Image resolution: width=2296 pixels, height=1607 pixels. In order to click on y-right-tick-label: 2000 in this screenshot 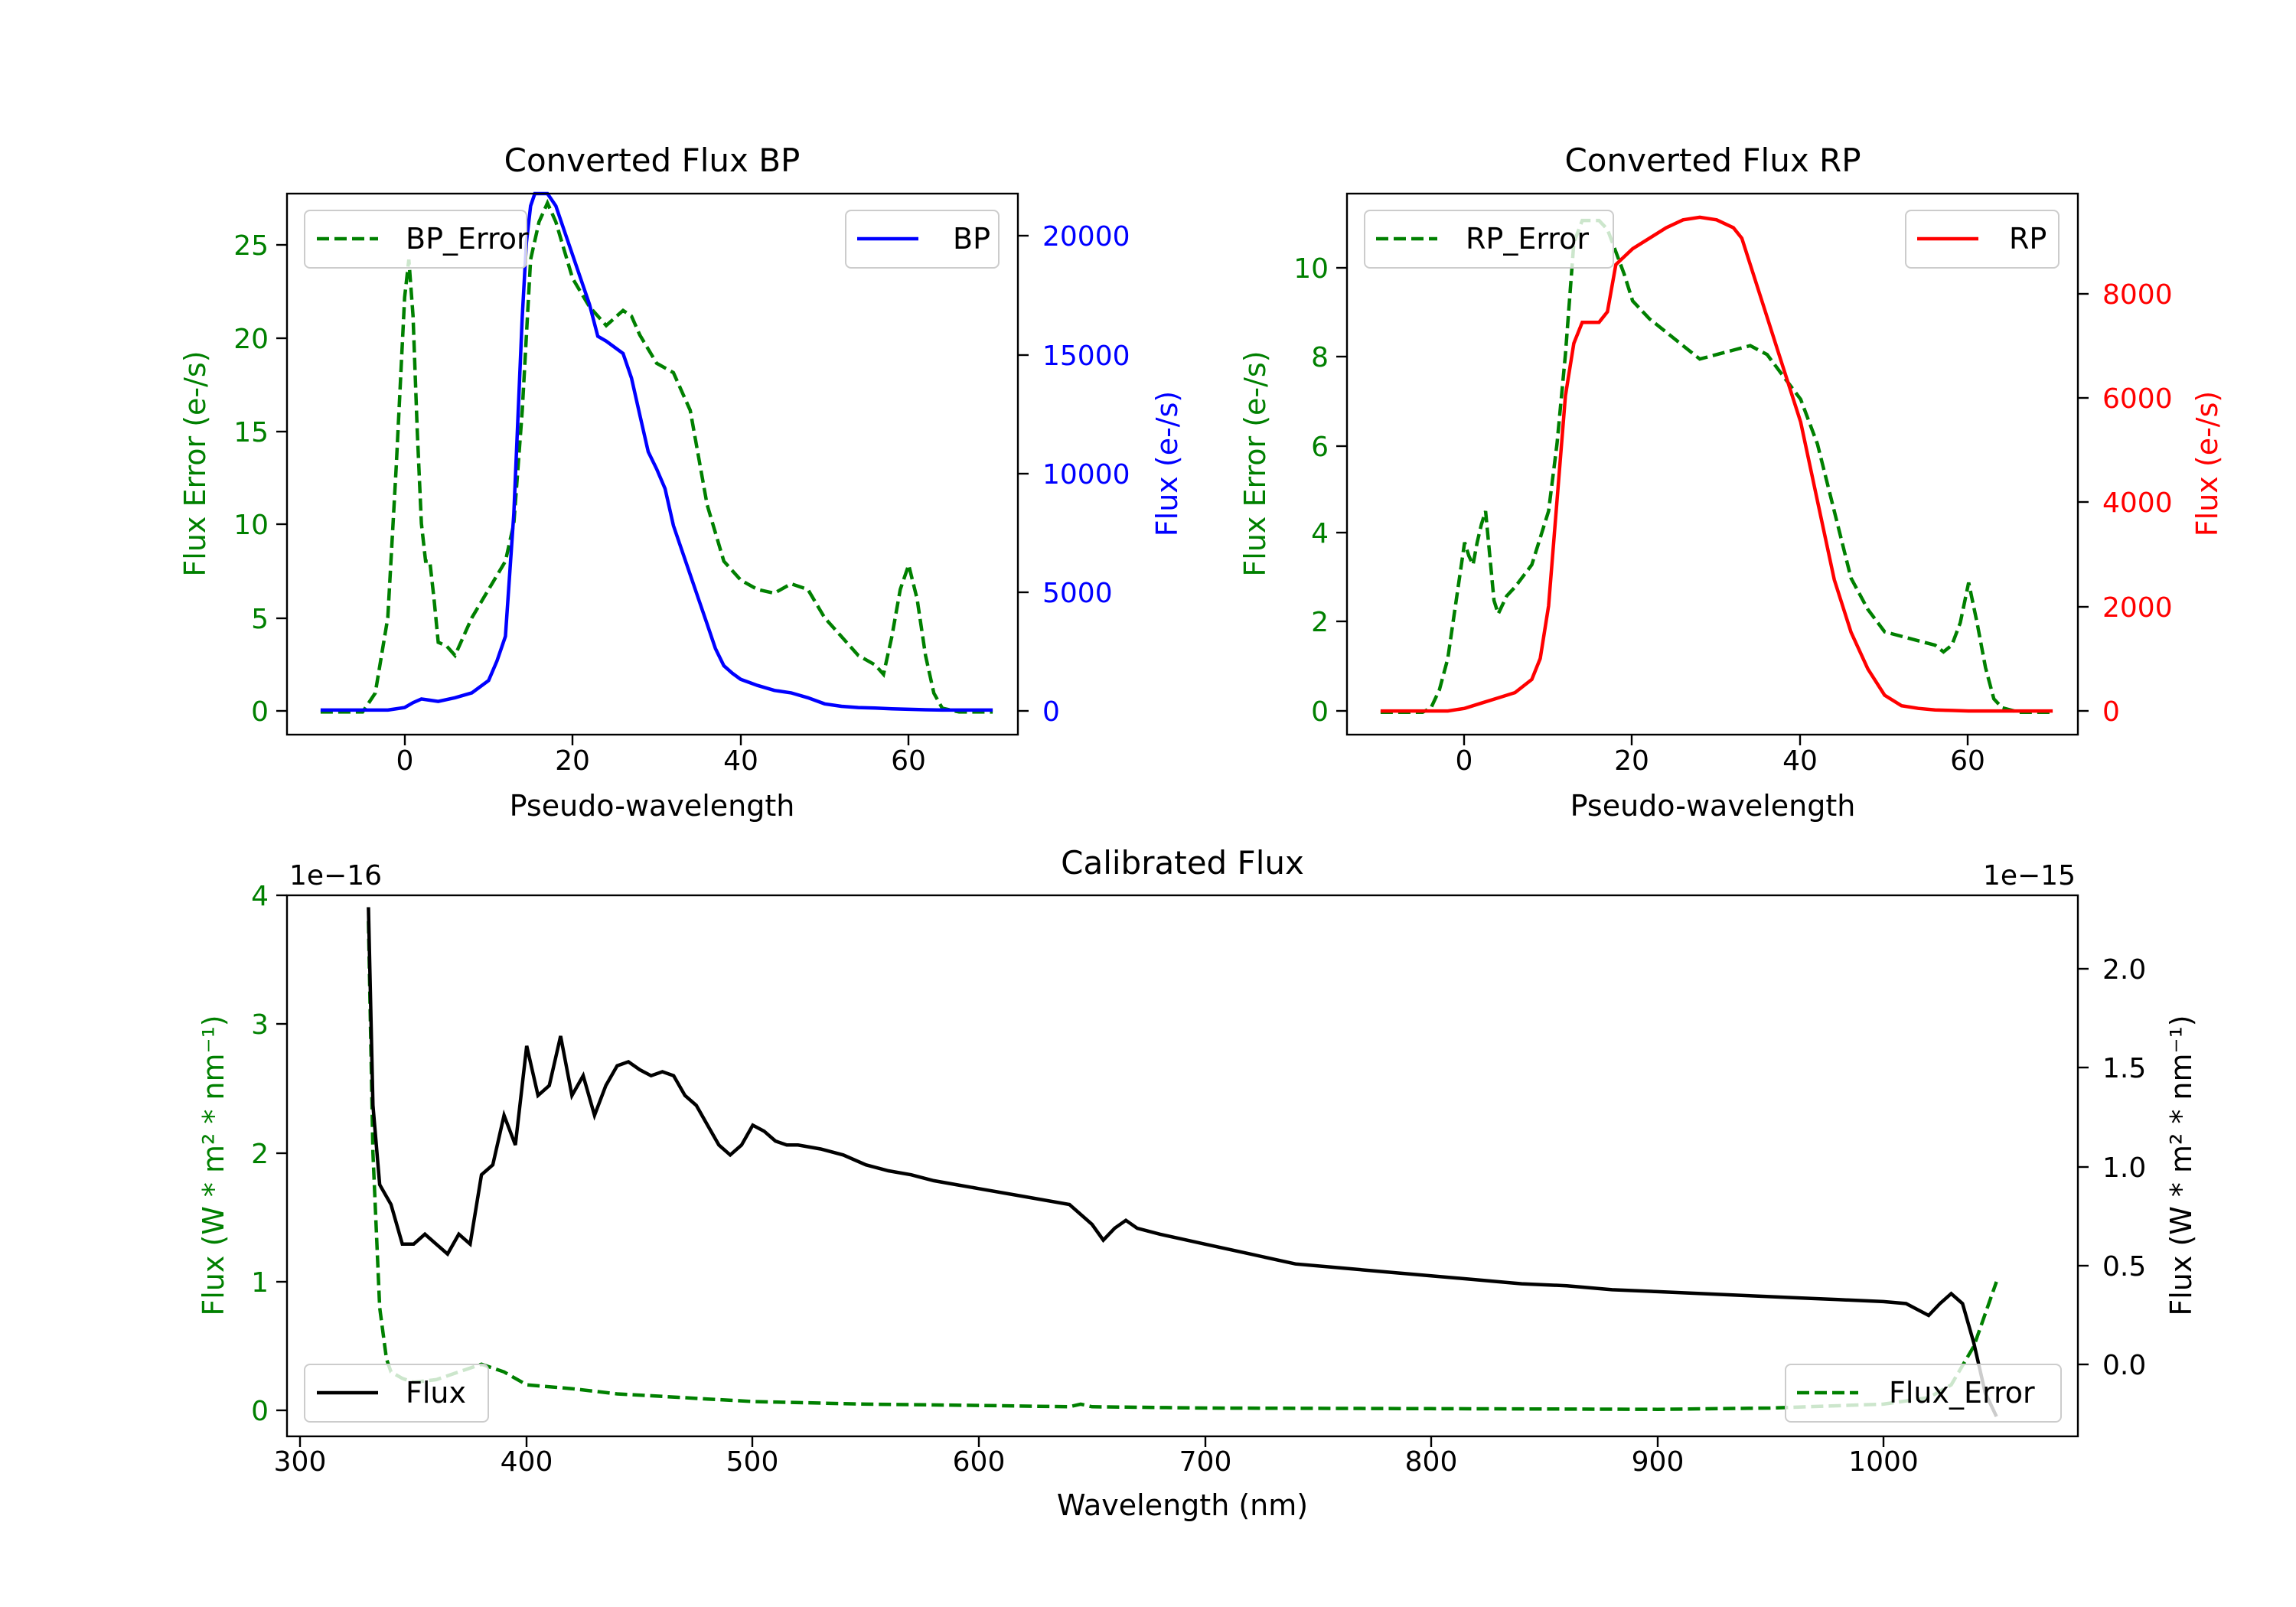, I will do `click(2137, 608)`.